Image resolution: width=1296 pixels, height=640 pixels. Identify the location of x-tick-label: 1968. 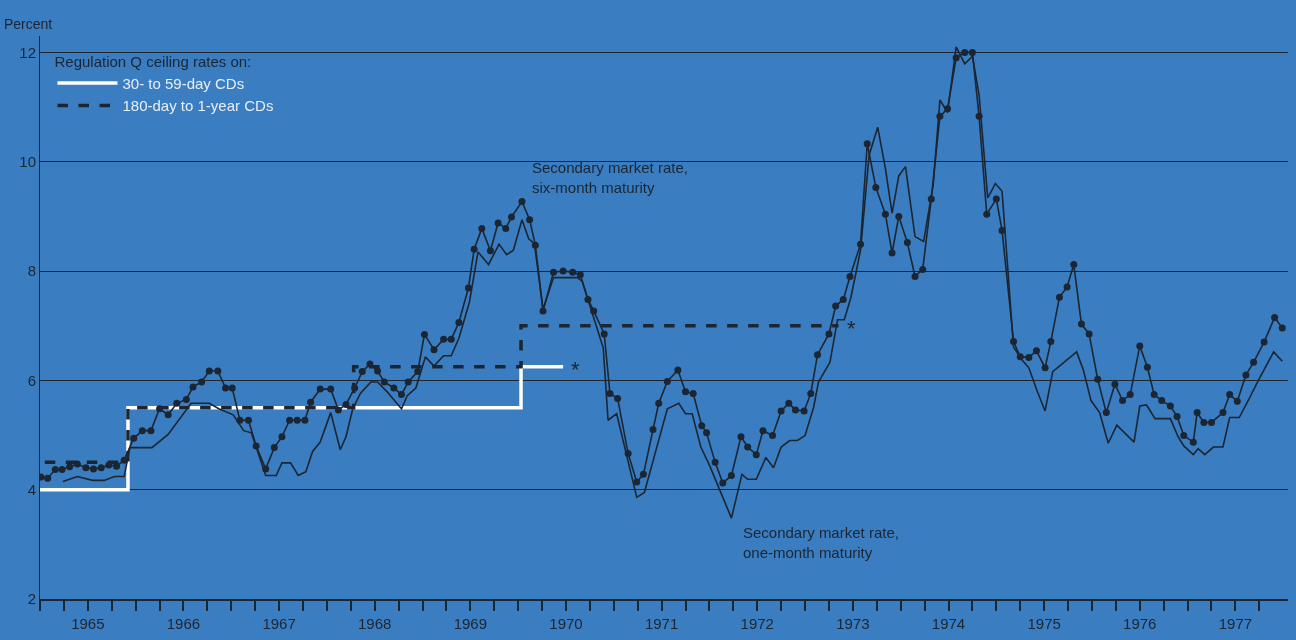
(375, 623).